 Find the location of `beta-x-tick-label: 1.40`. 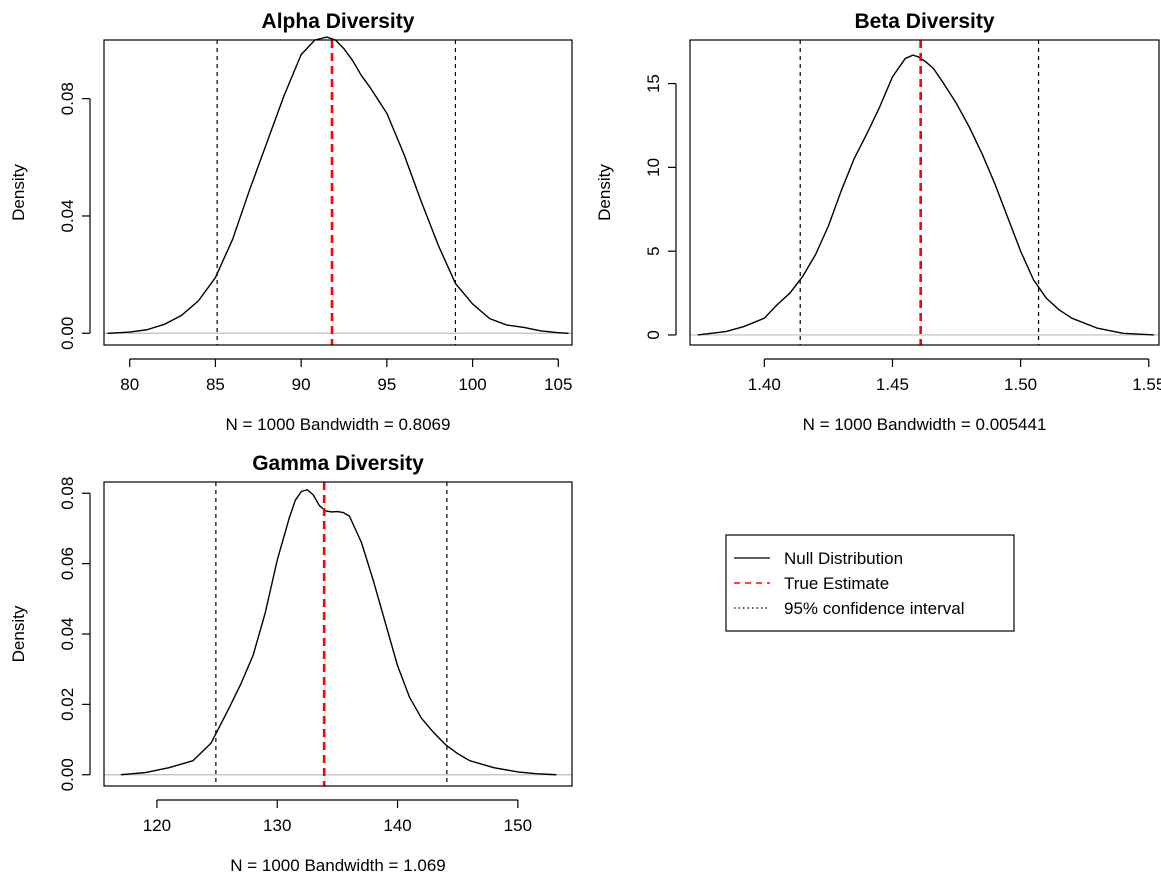

beta-x-tick-label: 1.40 is located at coordinates (764, 384).